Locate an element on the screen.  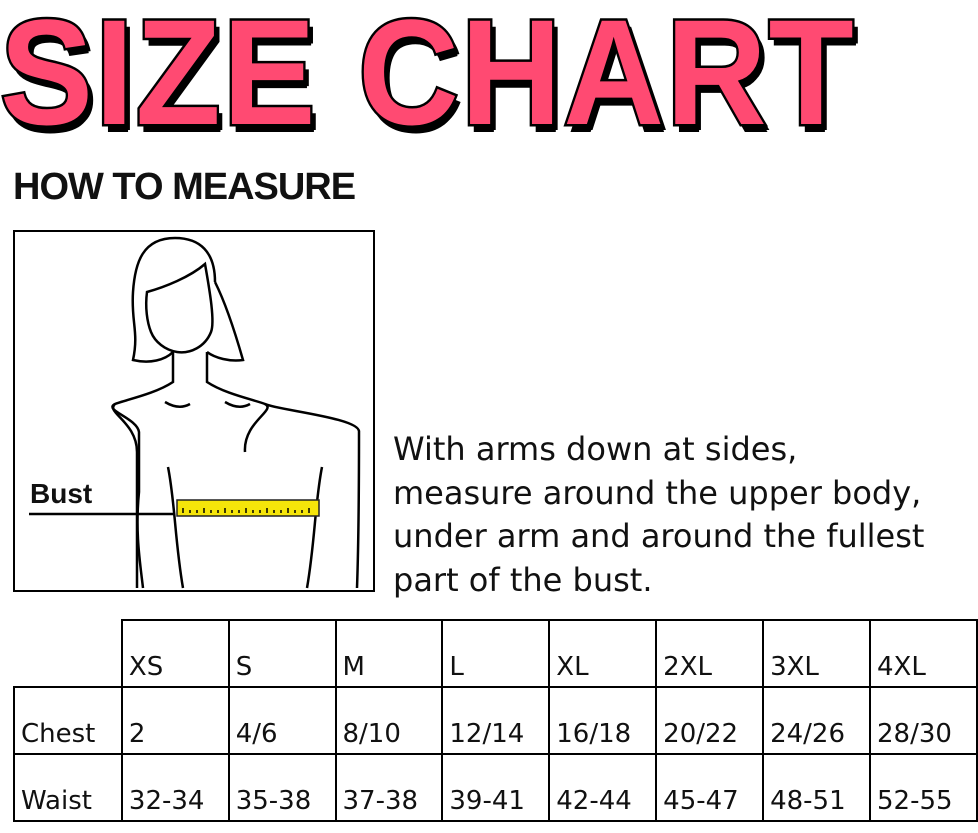
woman-silhouette-icon is located at coordinates (195, 412).